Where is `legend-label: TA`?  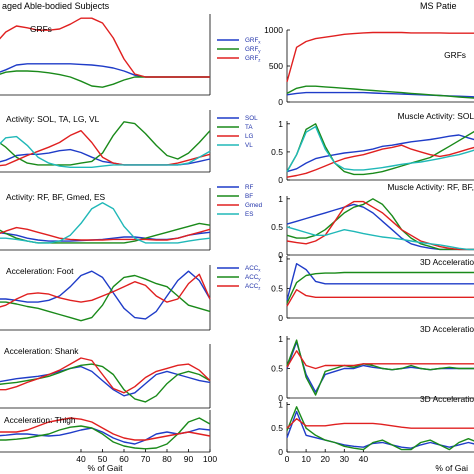
legend-label: TA is located at coordinates (249, 127).